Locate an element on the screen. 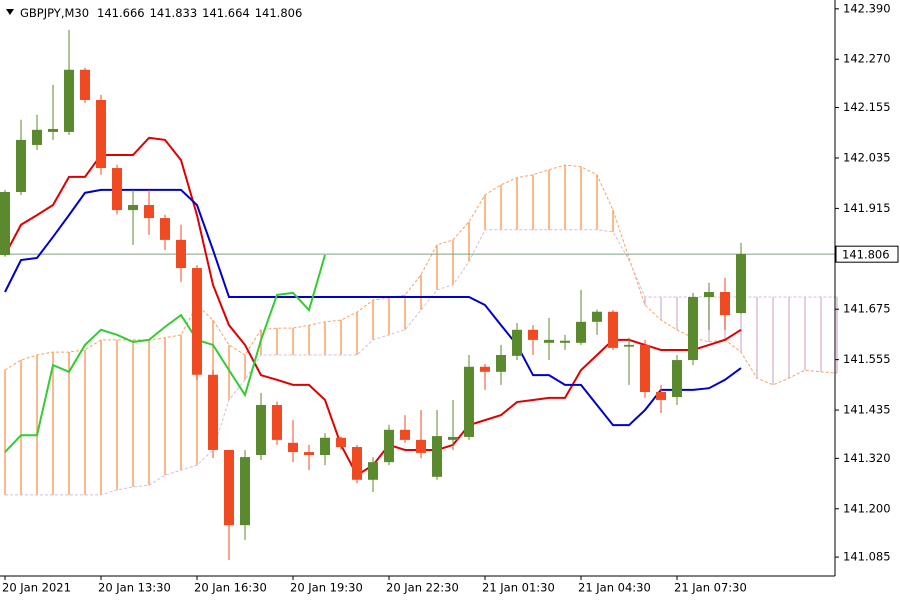 This screenshot has width=900, height=600. y-tick-label: 142.390 is located at coordinates (867, 8).